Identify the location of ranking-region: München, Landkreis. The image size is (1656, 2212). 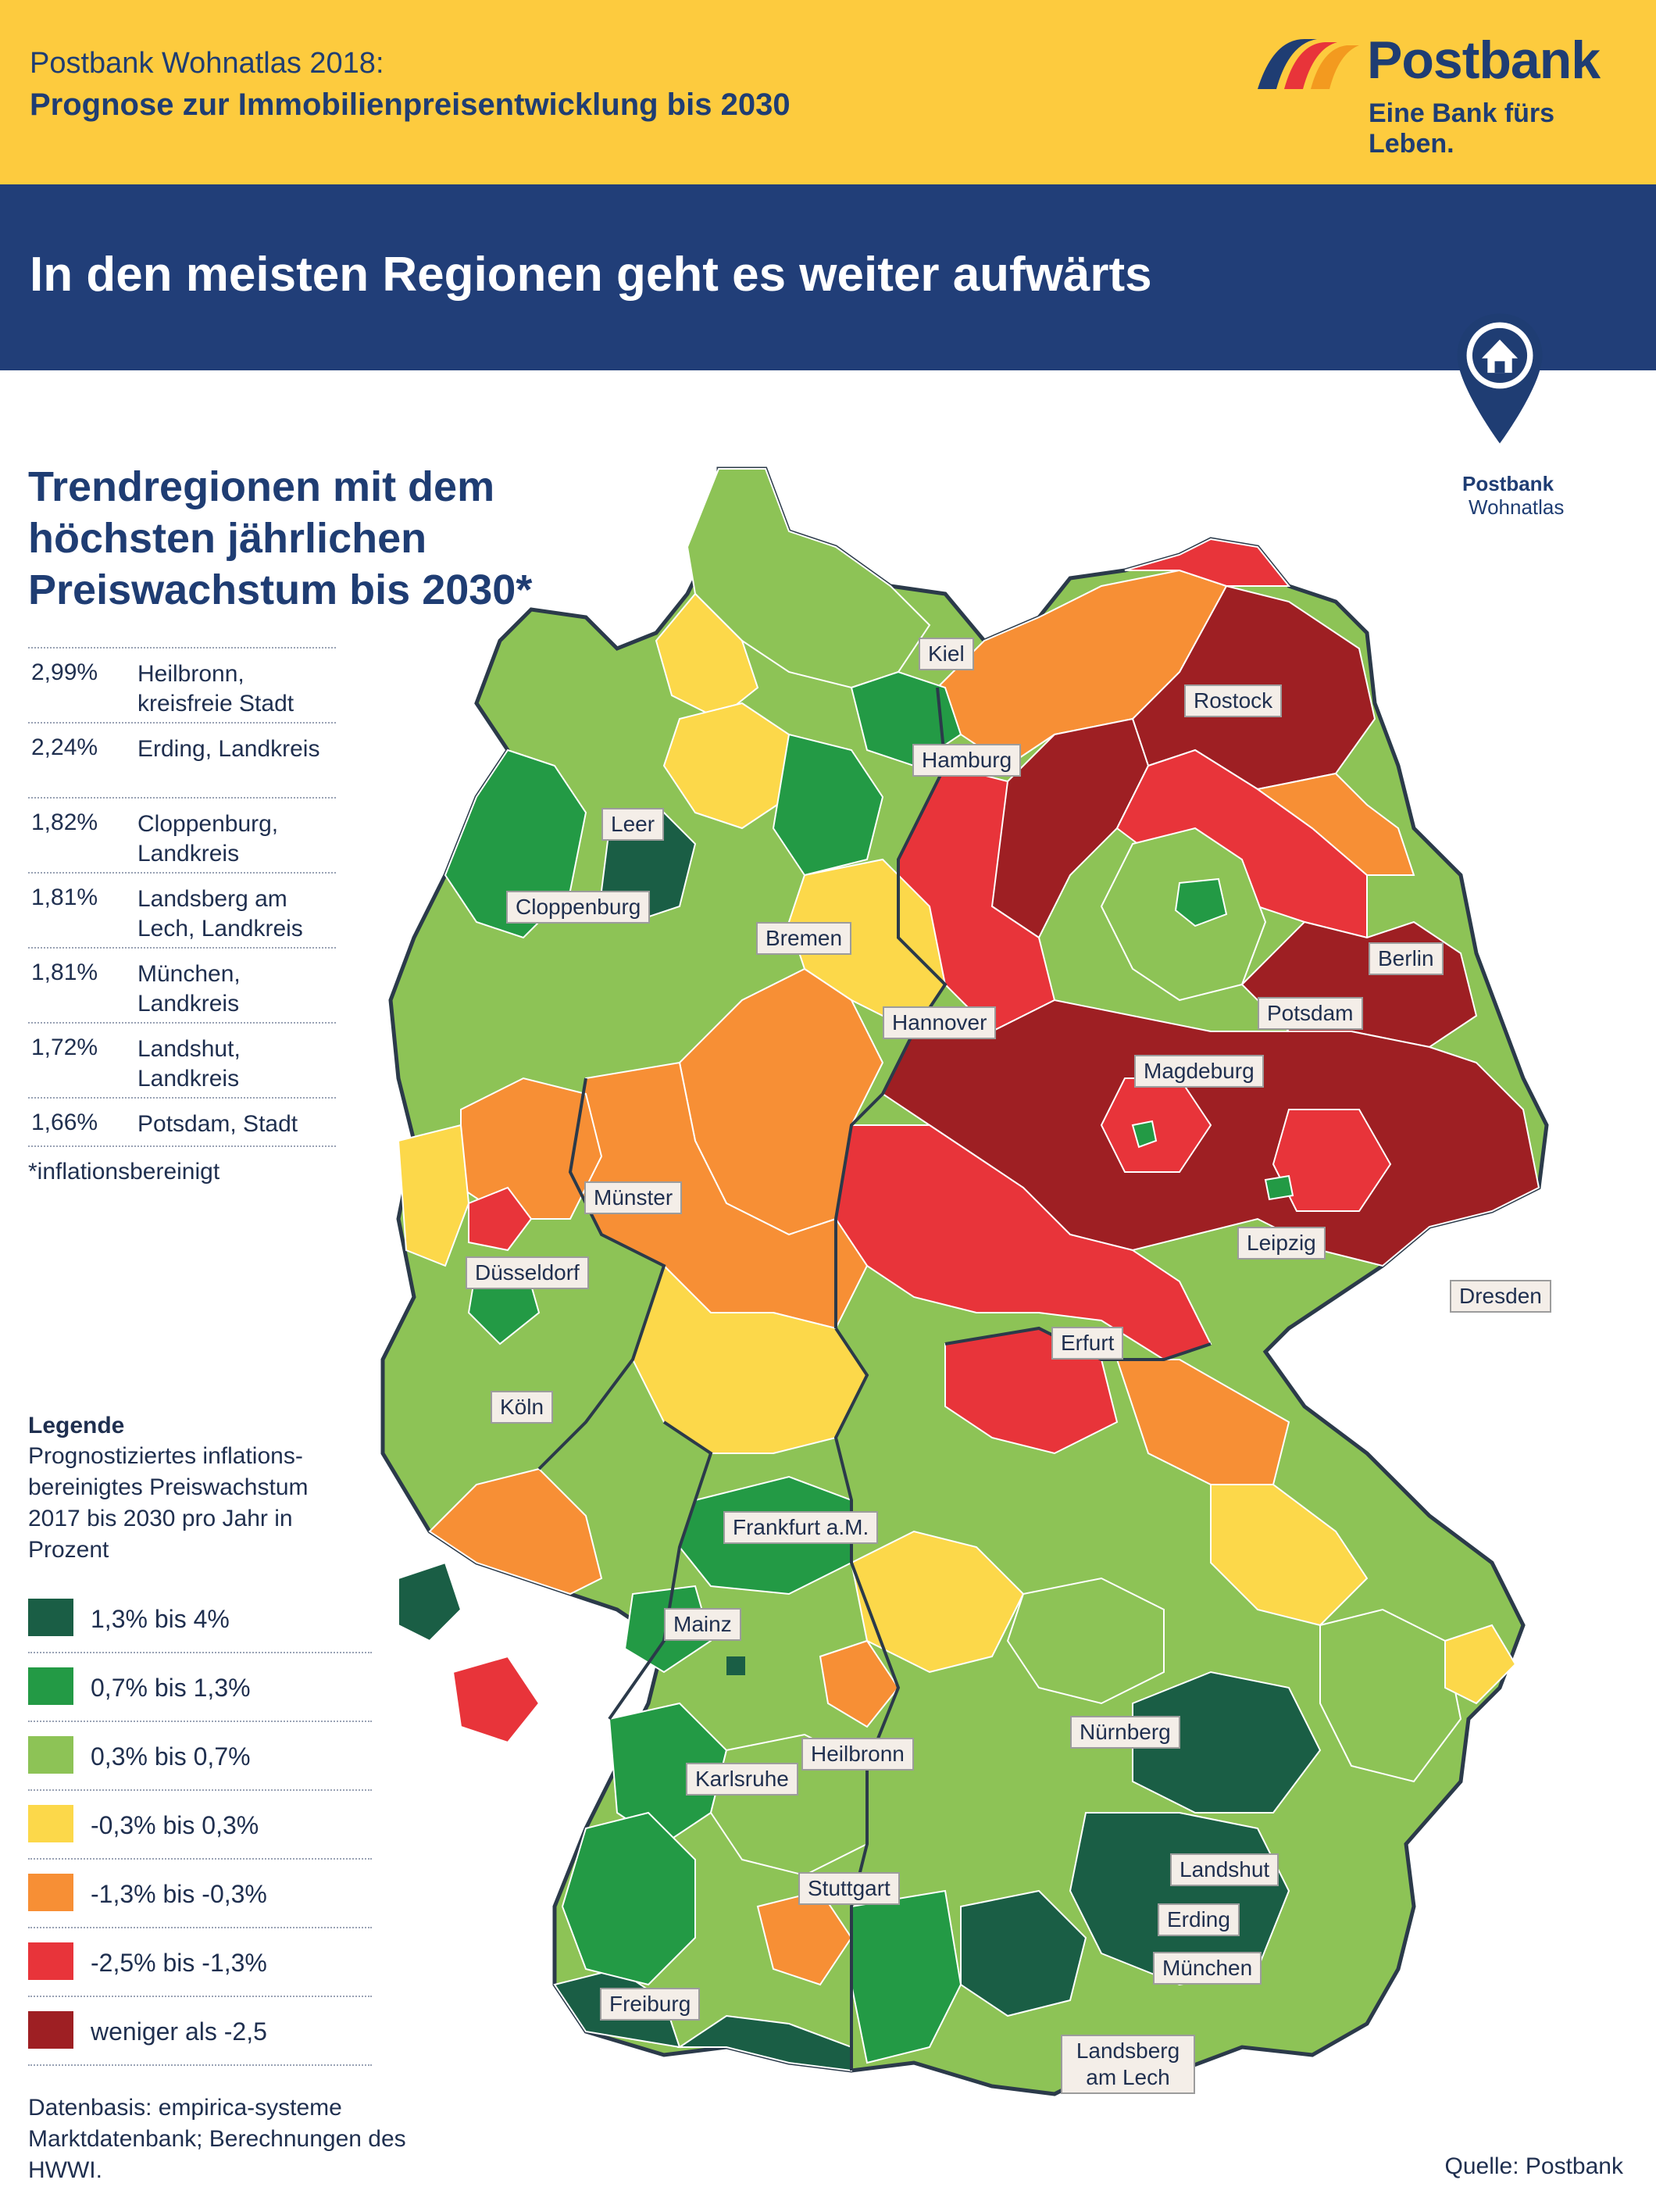
(189, 989).